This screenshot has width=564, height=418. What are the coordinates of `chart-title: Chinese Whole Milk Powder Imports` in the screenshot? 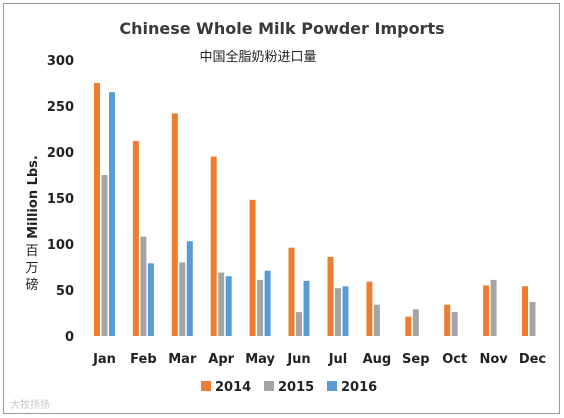 It's located at (281, 28).